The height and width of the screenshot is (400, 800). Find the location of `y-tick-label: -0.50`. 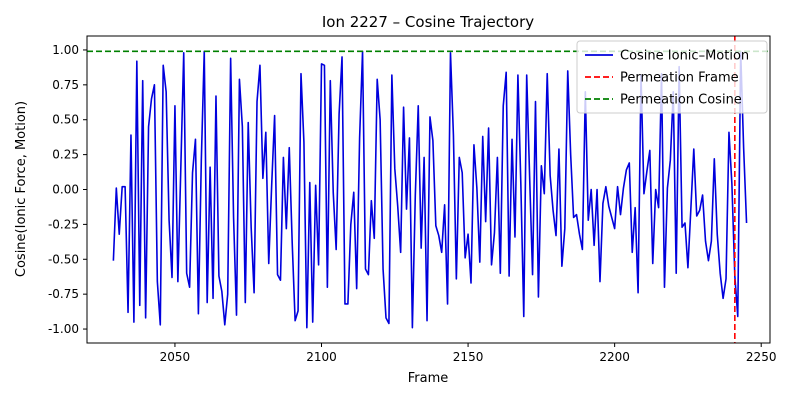

y-tick-label: -0.50 is located at coordinates (63, 259).